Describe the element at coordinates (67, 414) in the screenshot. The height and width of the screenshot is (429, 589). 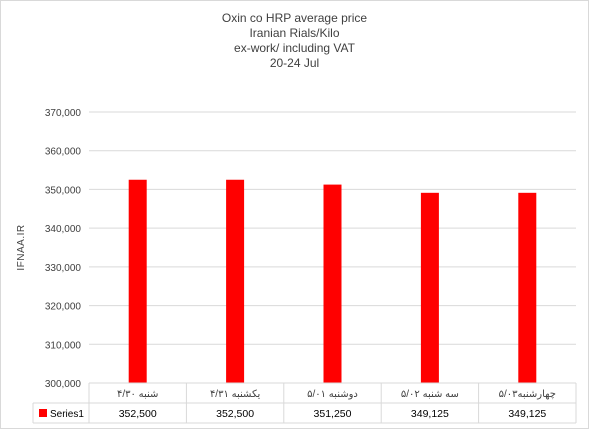
I see `legend-series-label: Series1` at that location.